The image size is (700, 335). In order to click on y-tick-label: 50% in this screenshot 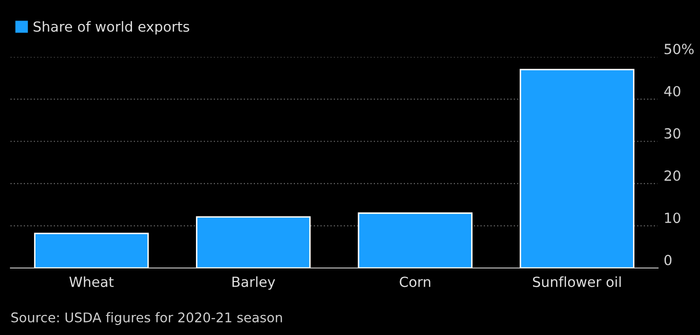, I will do `click(679, 49)`.